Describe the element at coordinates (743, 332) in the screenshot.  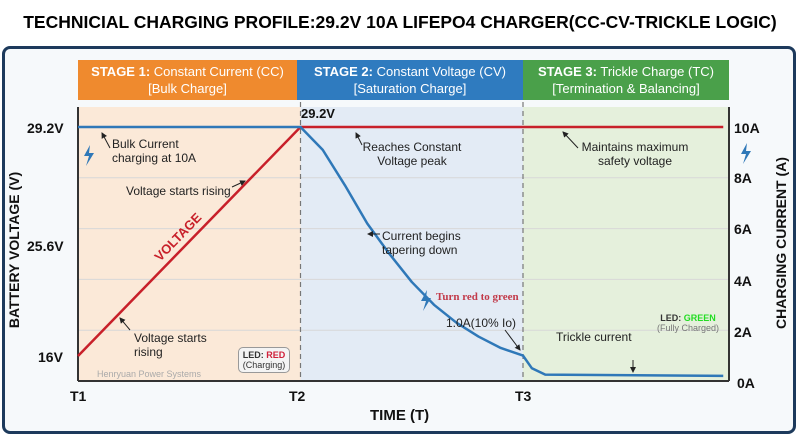
I see `y2-tick: 2A` at that location.